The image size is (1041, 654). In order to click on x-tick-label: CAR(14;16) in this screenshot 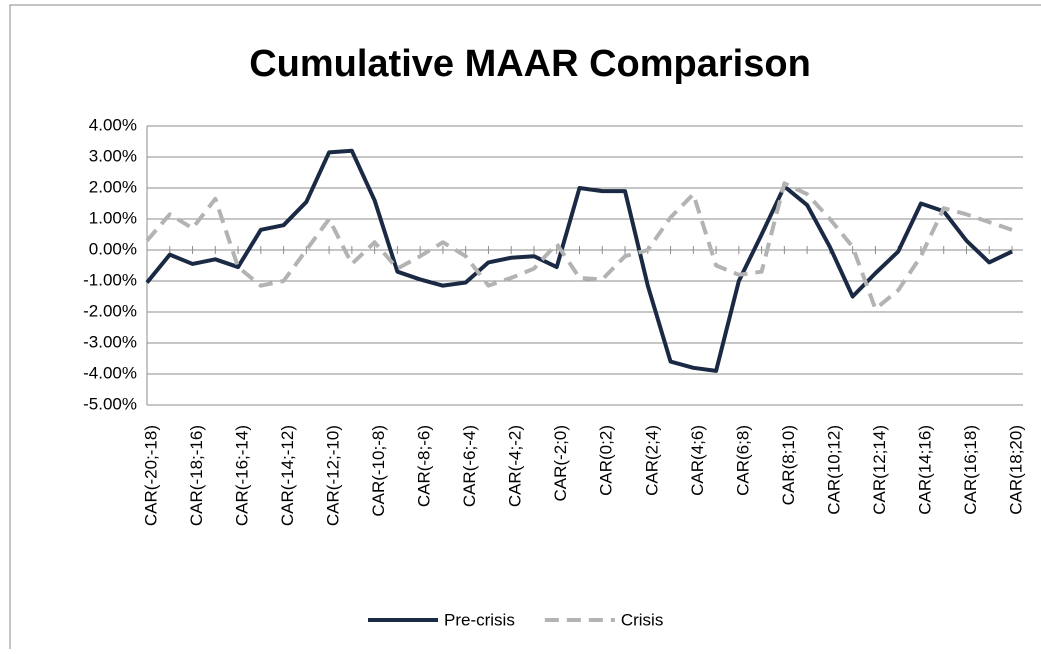, I will do `click(924, 470)`.